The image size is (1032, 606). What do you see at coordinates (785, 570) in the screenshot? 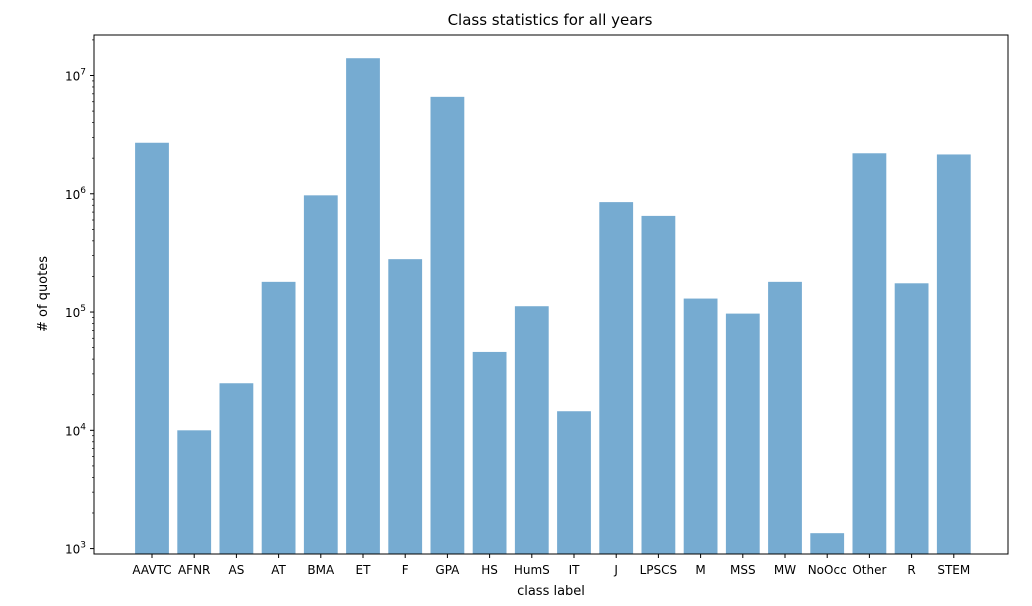
I see `x-tick-label: MW` at bounding box center [785, 570].